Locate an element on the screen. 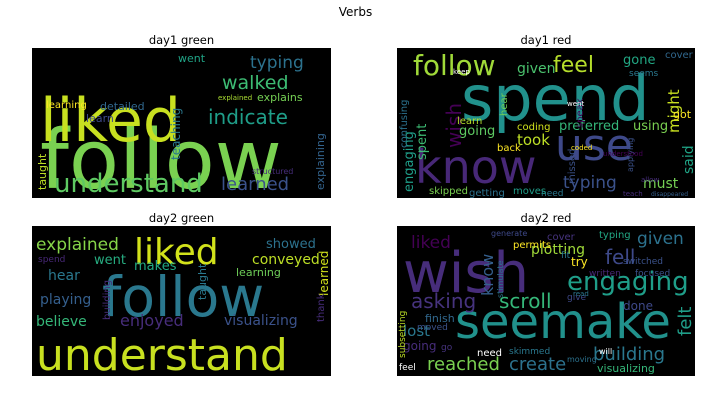 Image resolution: width=711 pixels, height=400 pixels. word-give: give is located at coordinates (577, 298).